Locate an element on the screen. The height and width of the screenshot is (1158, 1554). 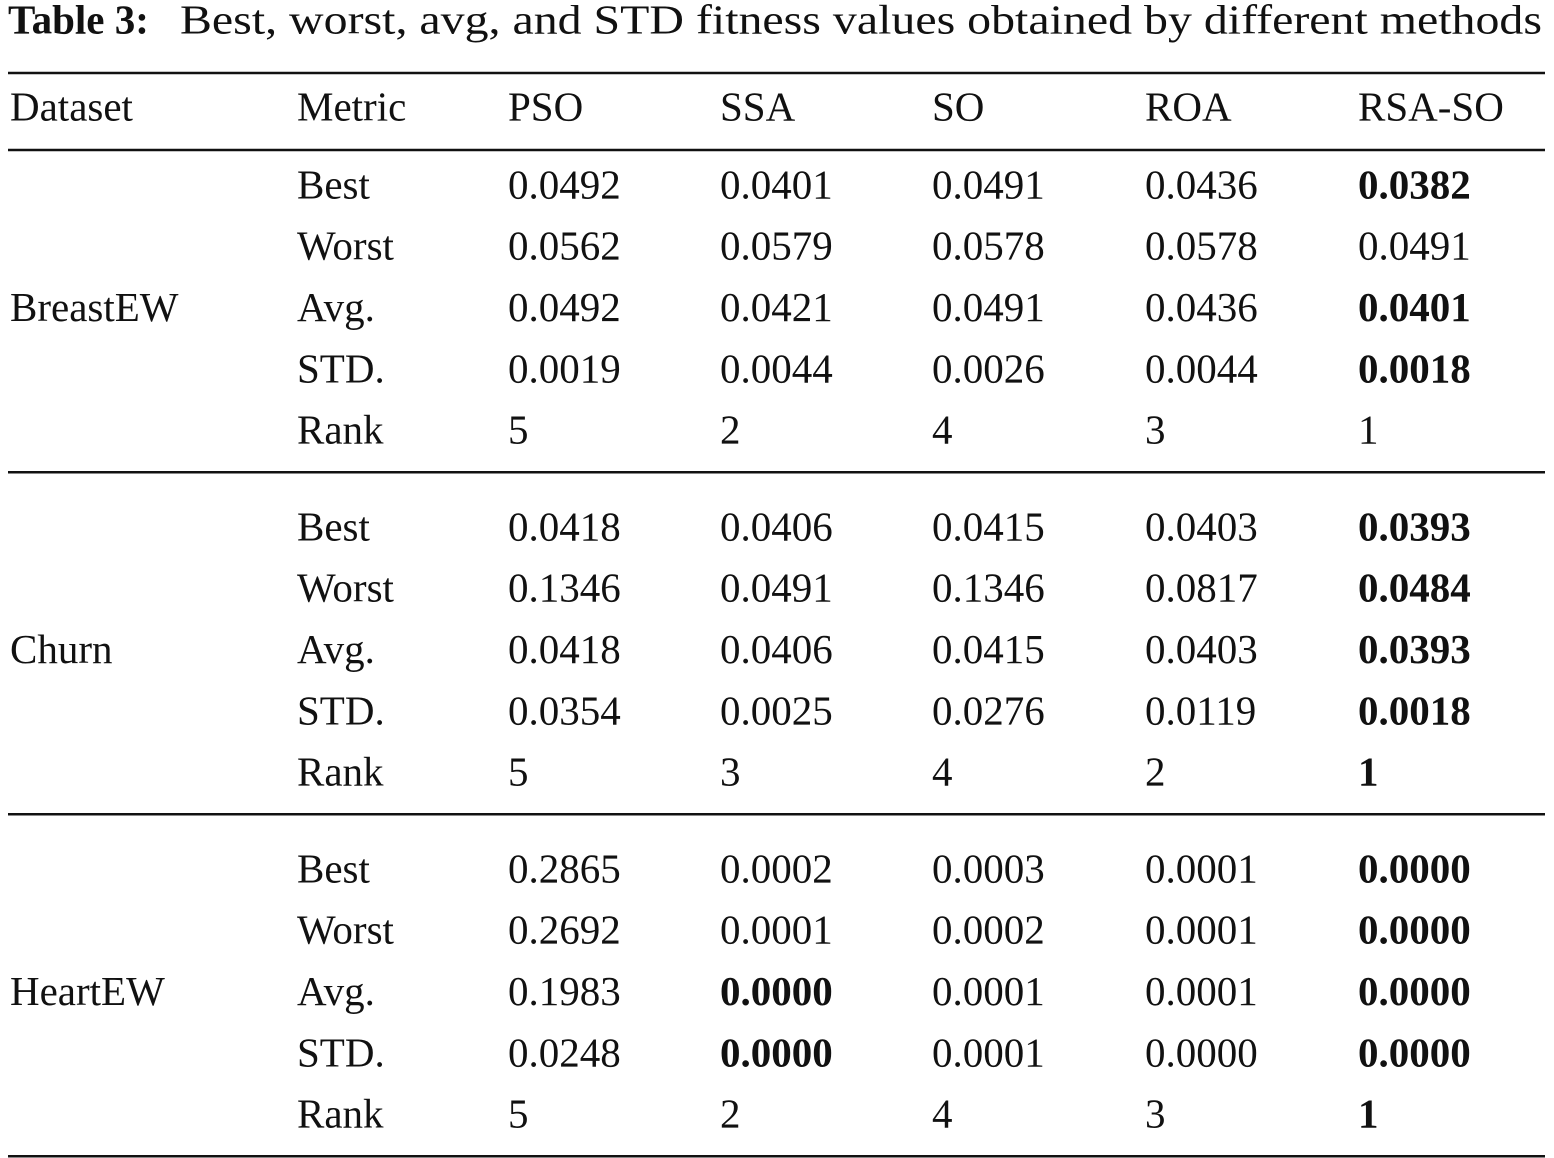
value-cell: 0.0484 is located at coordinates (1414, 588).